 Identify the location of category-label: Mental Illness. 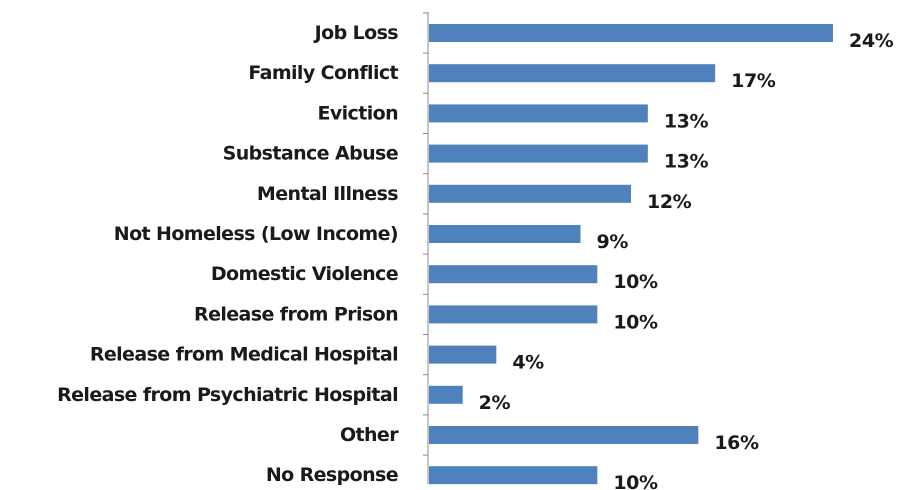
(327, 194).